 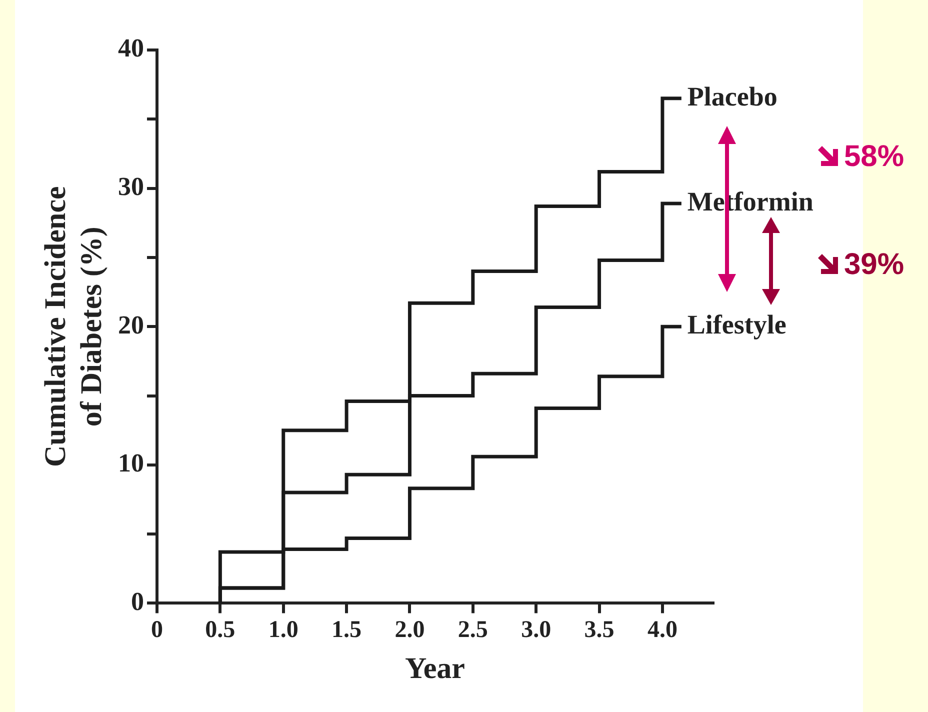 I want to click on y-tick-label: 40, so click(x=131, y=48).